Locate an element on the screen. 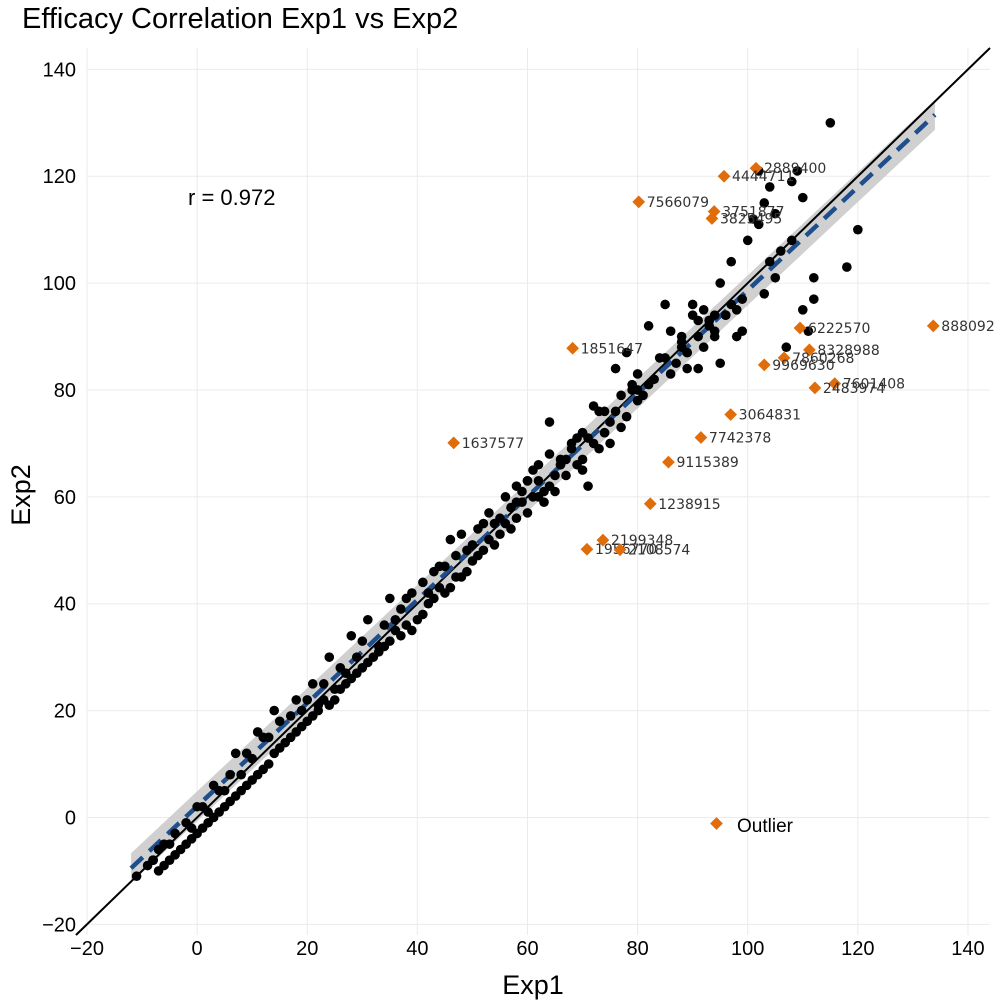 The image size is (1000, 1000). x-tick-label: 40 is located at coordinates (417, 949).